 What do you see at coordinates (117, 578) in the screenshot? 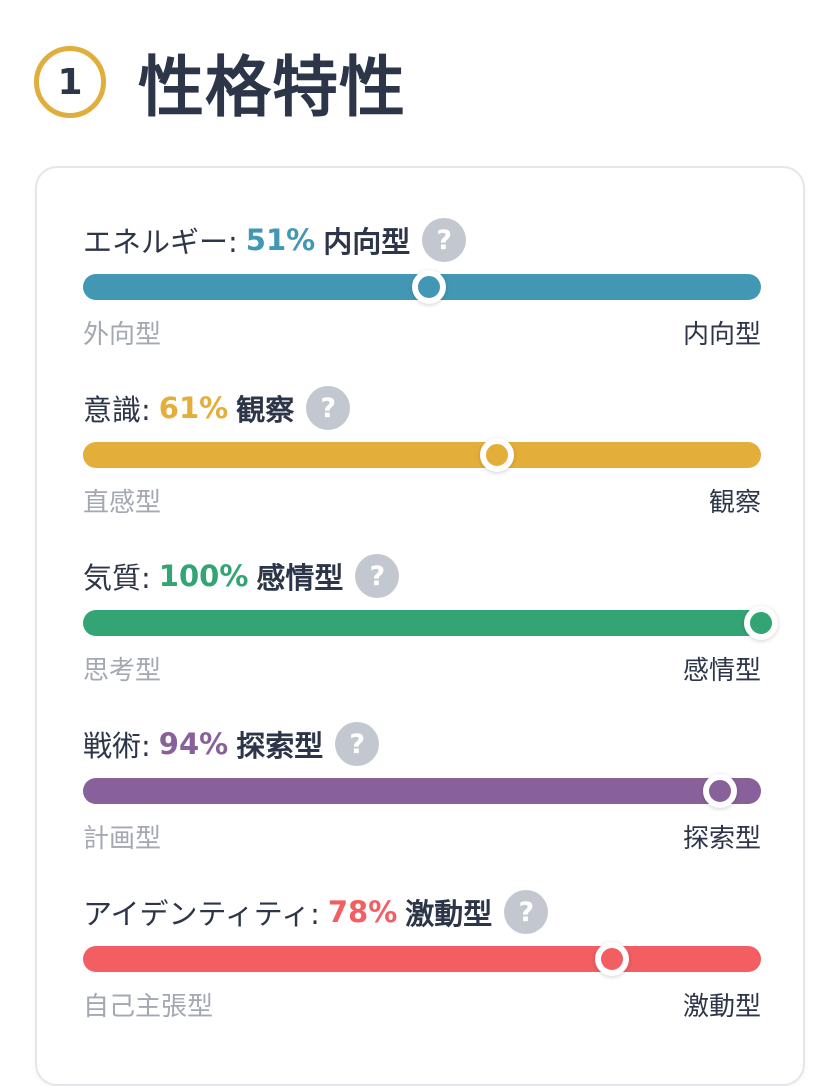
I see `trait-name: 気質:` at bounding box center [117, 578].